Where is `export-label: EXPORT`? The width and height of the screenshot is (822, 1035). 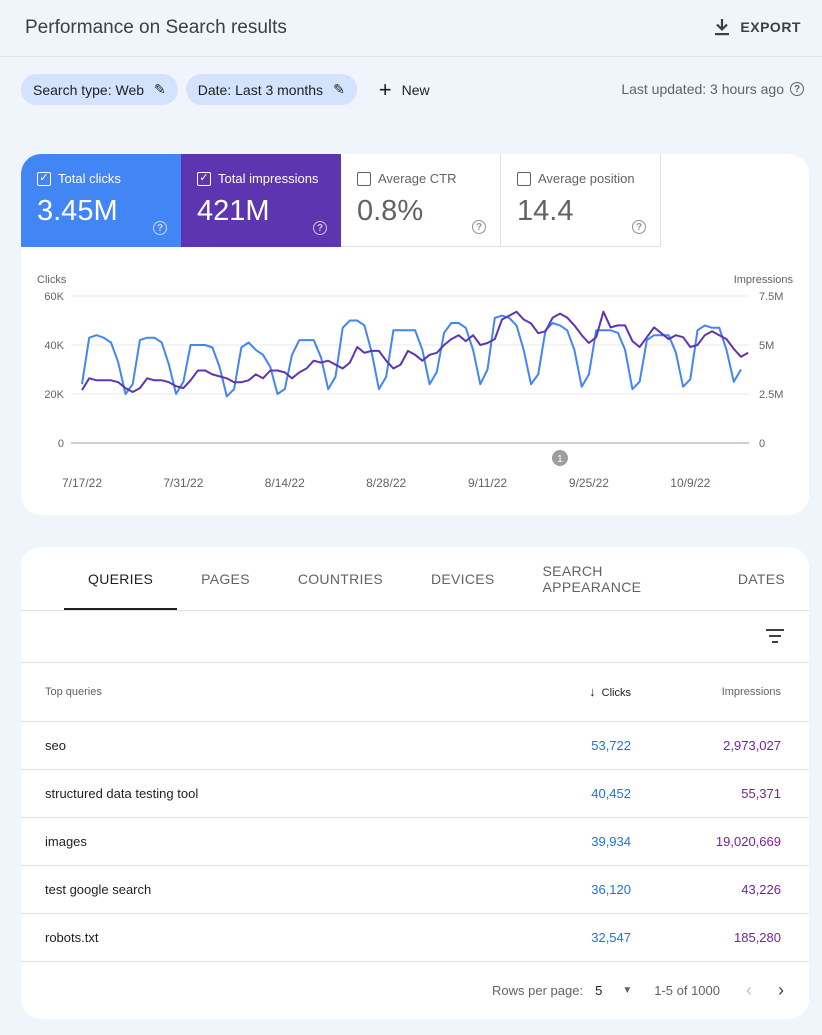
export-label: EXPORT is located at coordinates (770, 27).